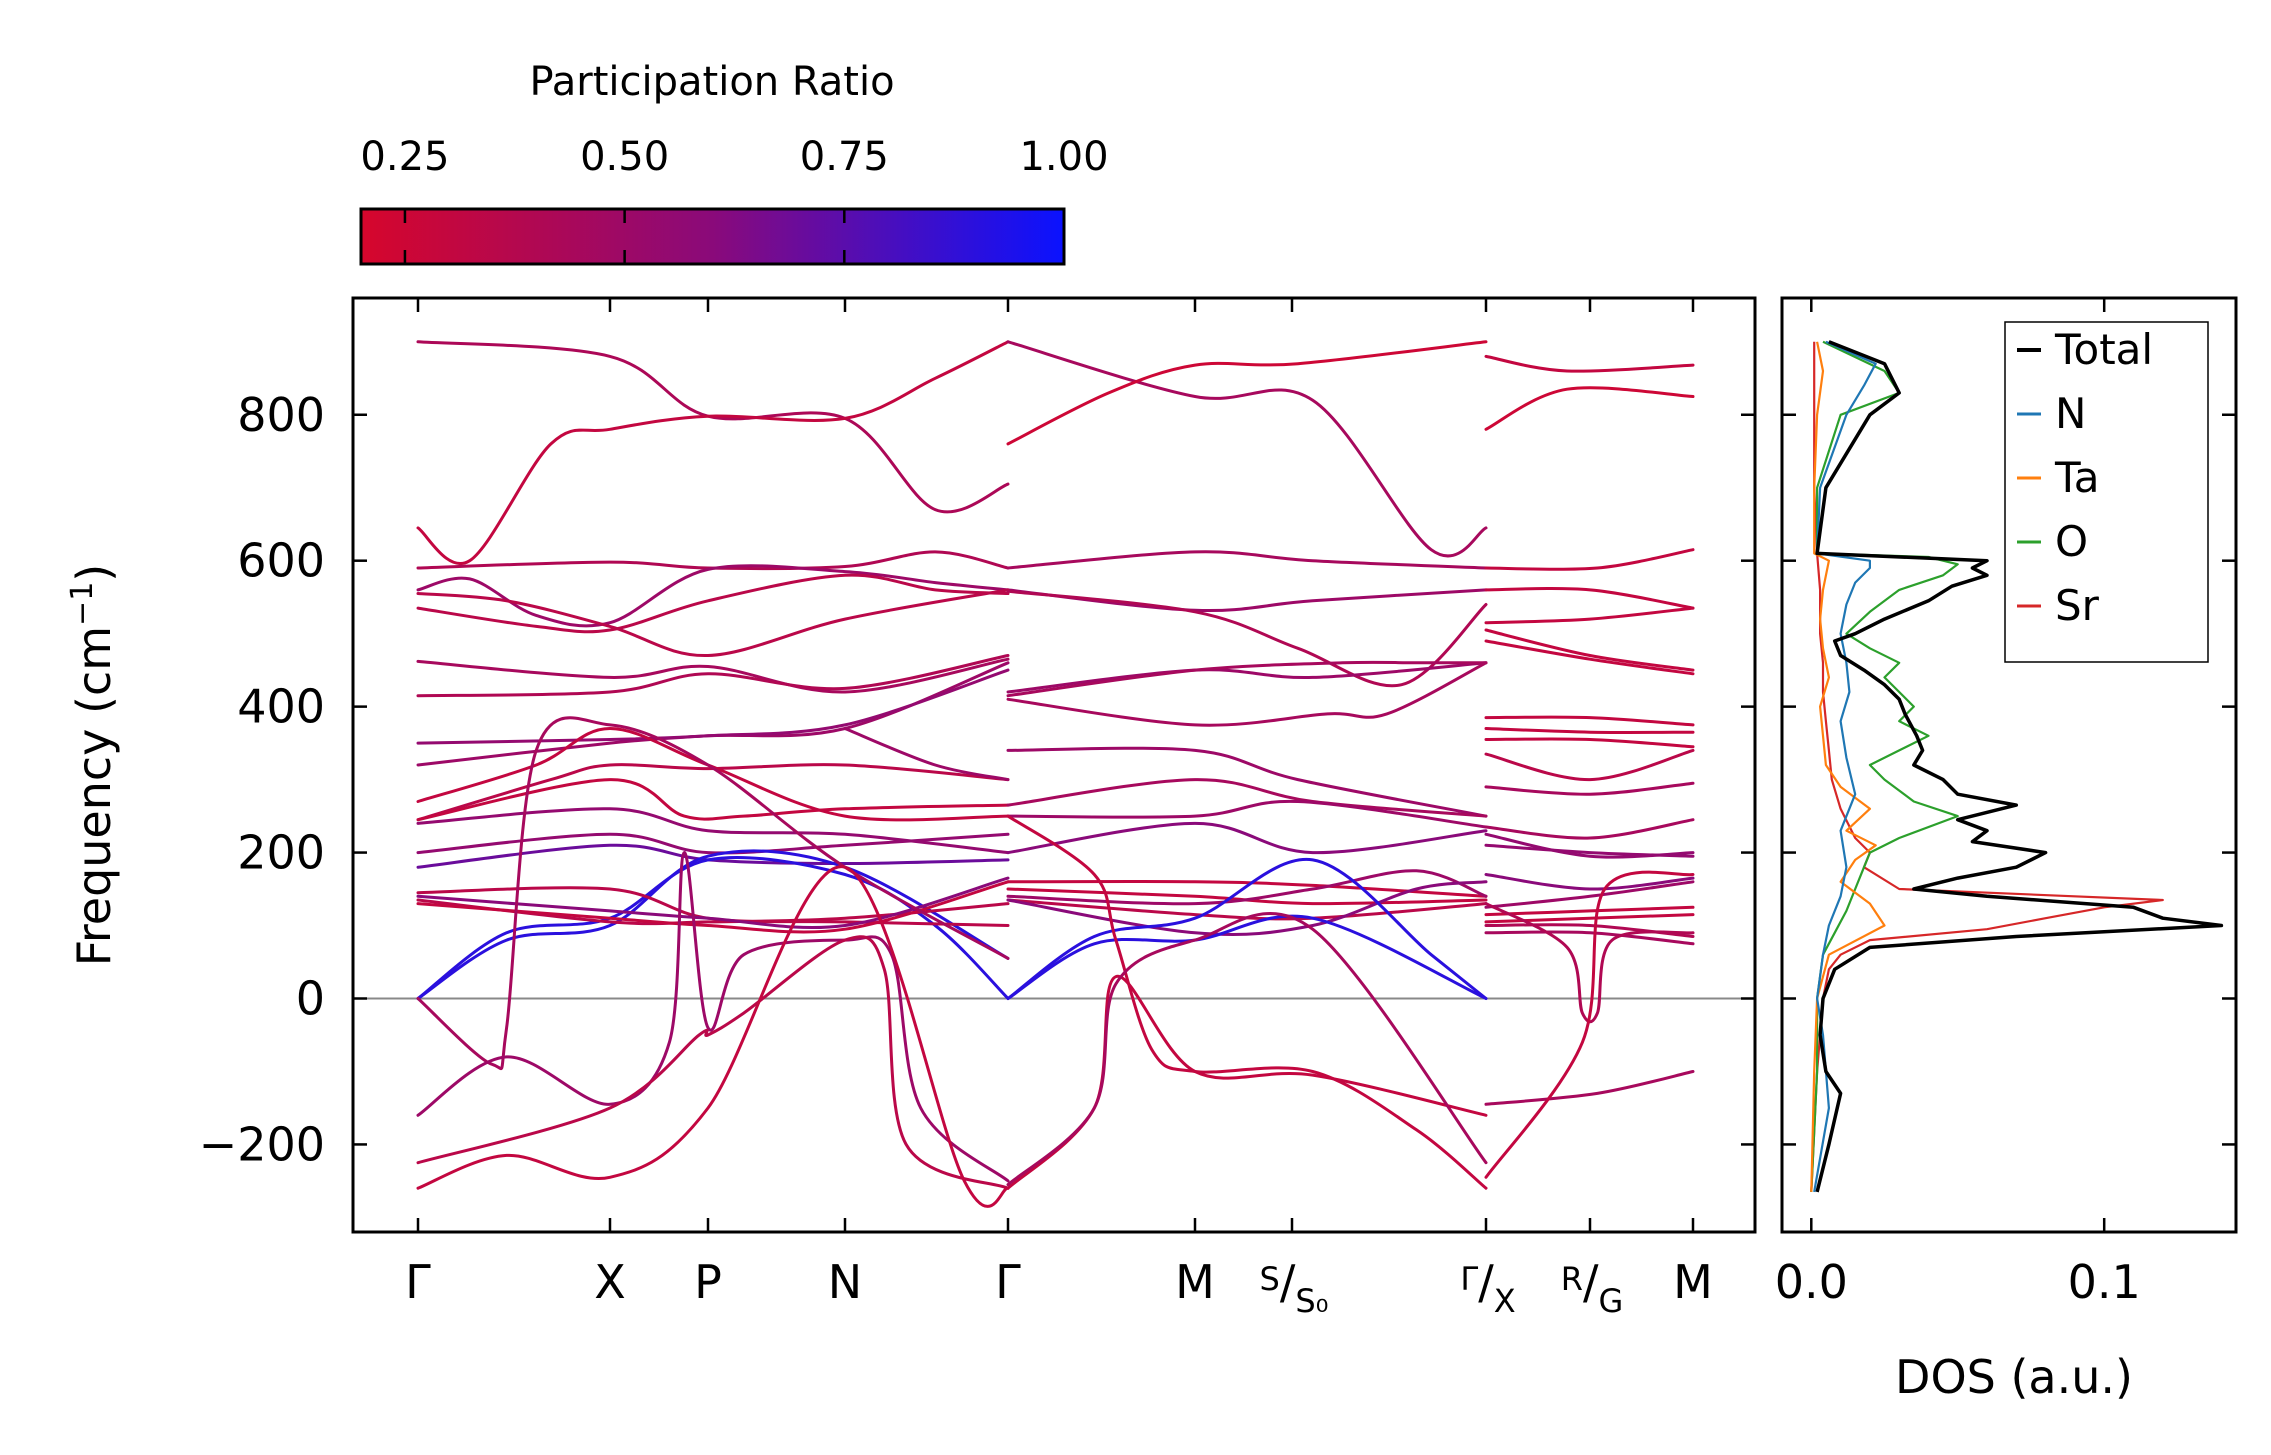 The image size is (2271, 1455). I want to click on legend-entry-o: O, so click(2052, 541).